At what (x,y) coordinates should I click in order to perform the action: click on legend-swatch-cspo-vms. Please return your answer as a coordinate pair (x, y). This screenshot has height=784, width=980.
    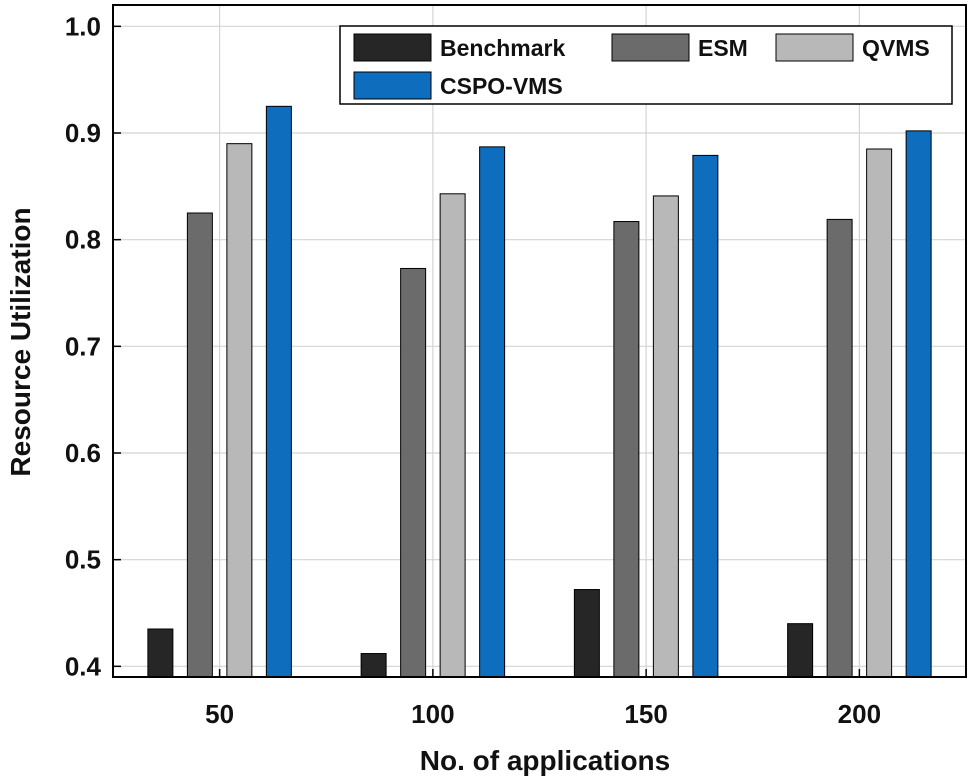
    Looking at the image, I should click on (392, 85).